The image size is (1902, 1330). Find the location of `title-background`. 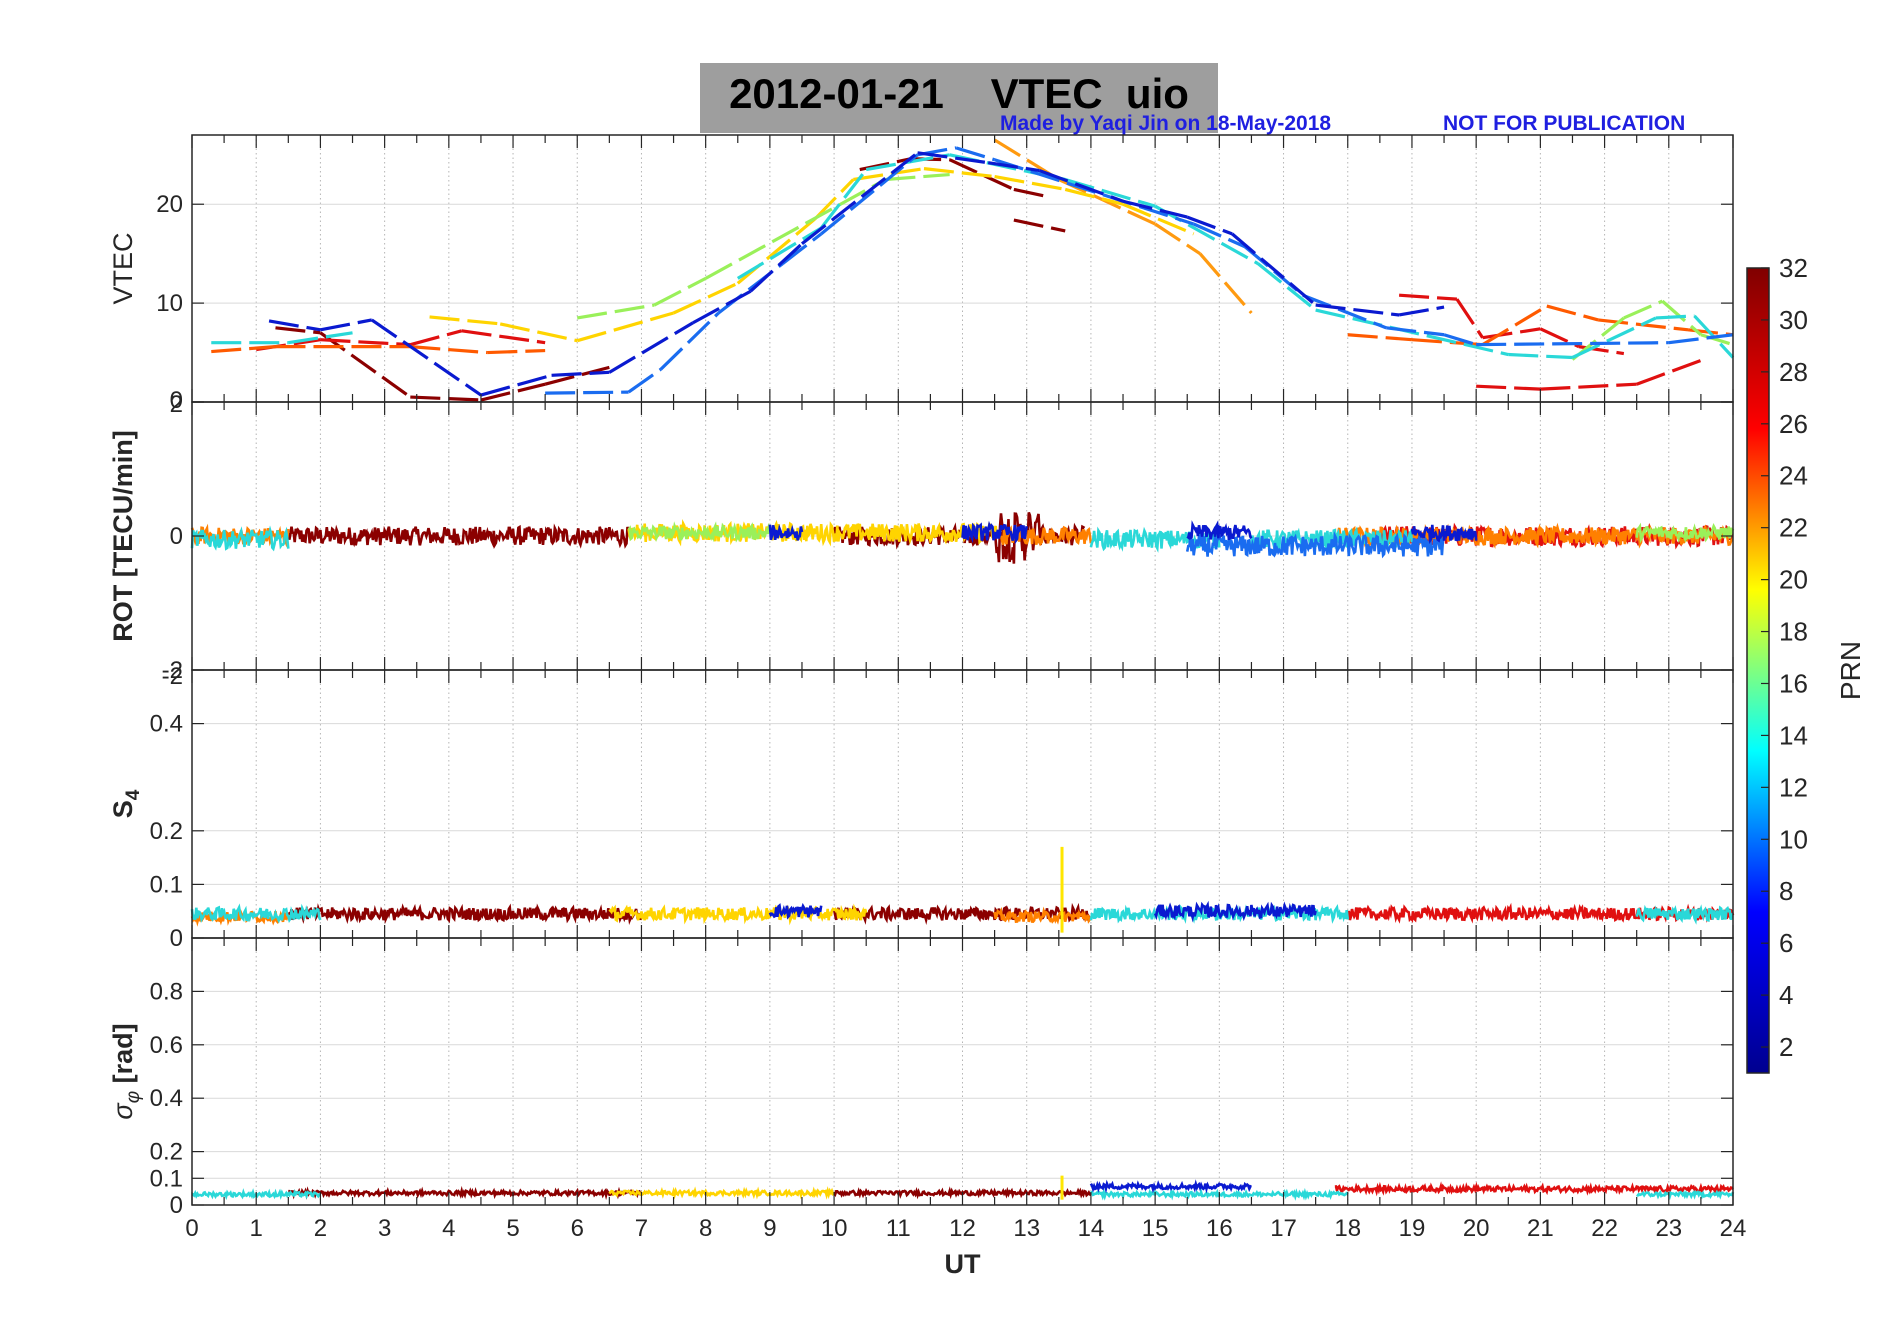

title-background is located at coordinates (959, 98).